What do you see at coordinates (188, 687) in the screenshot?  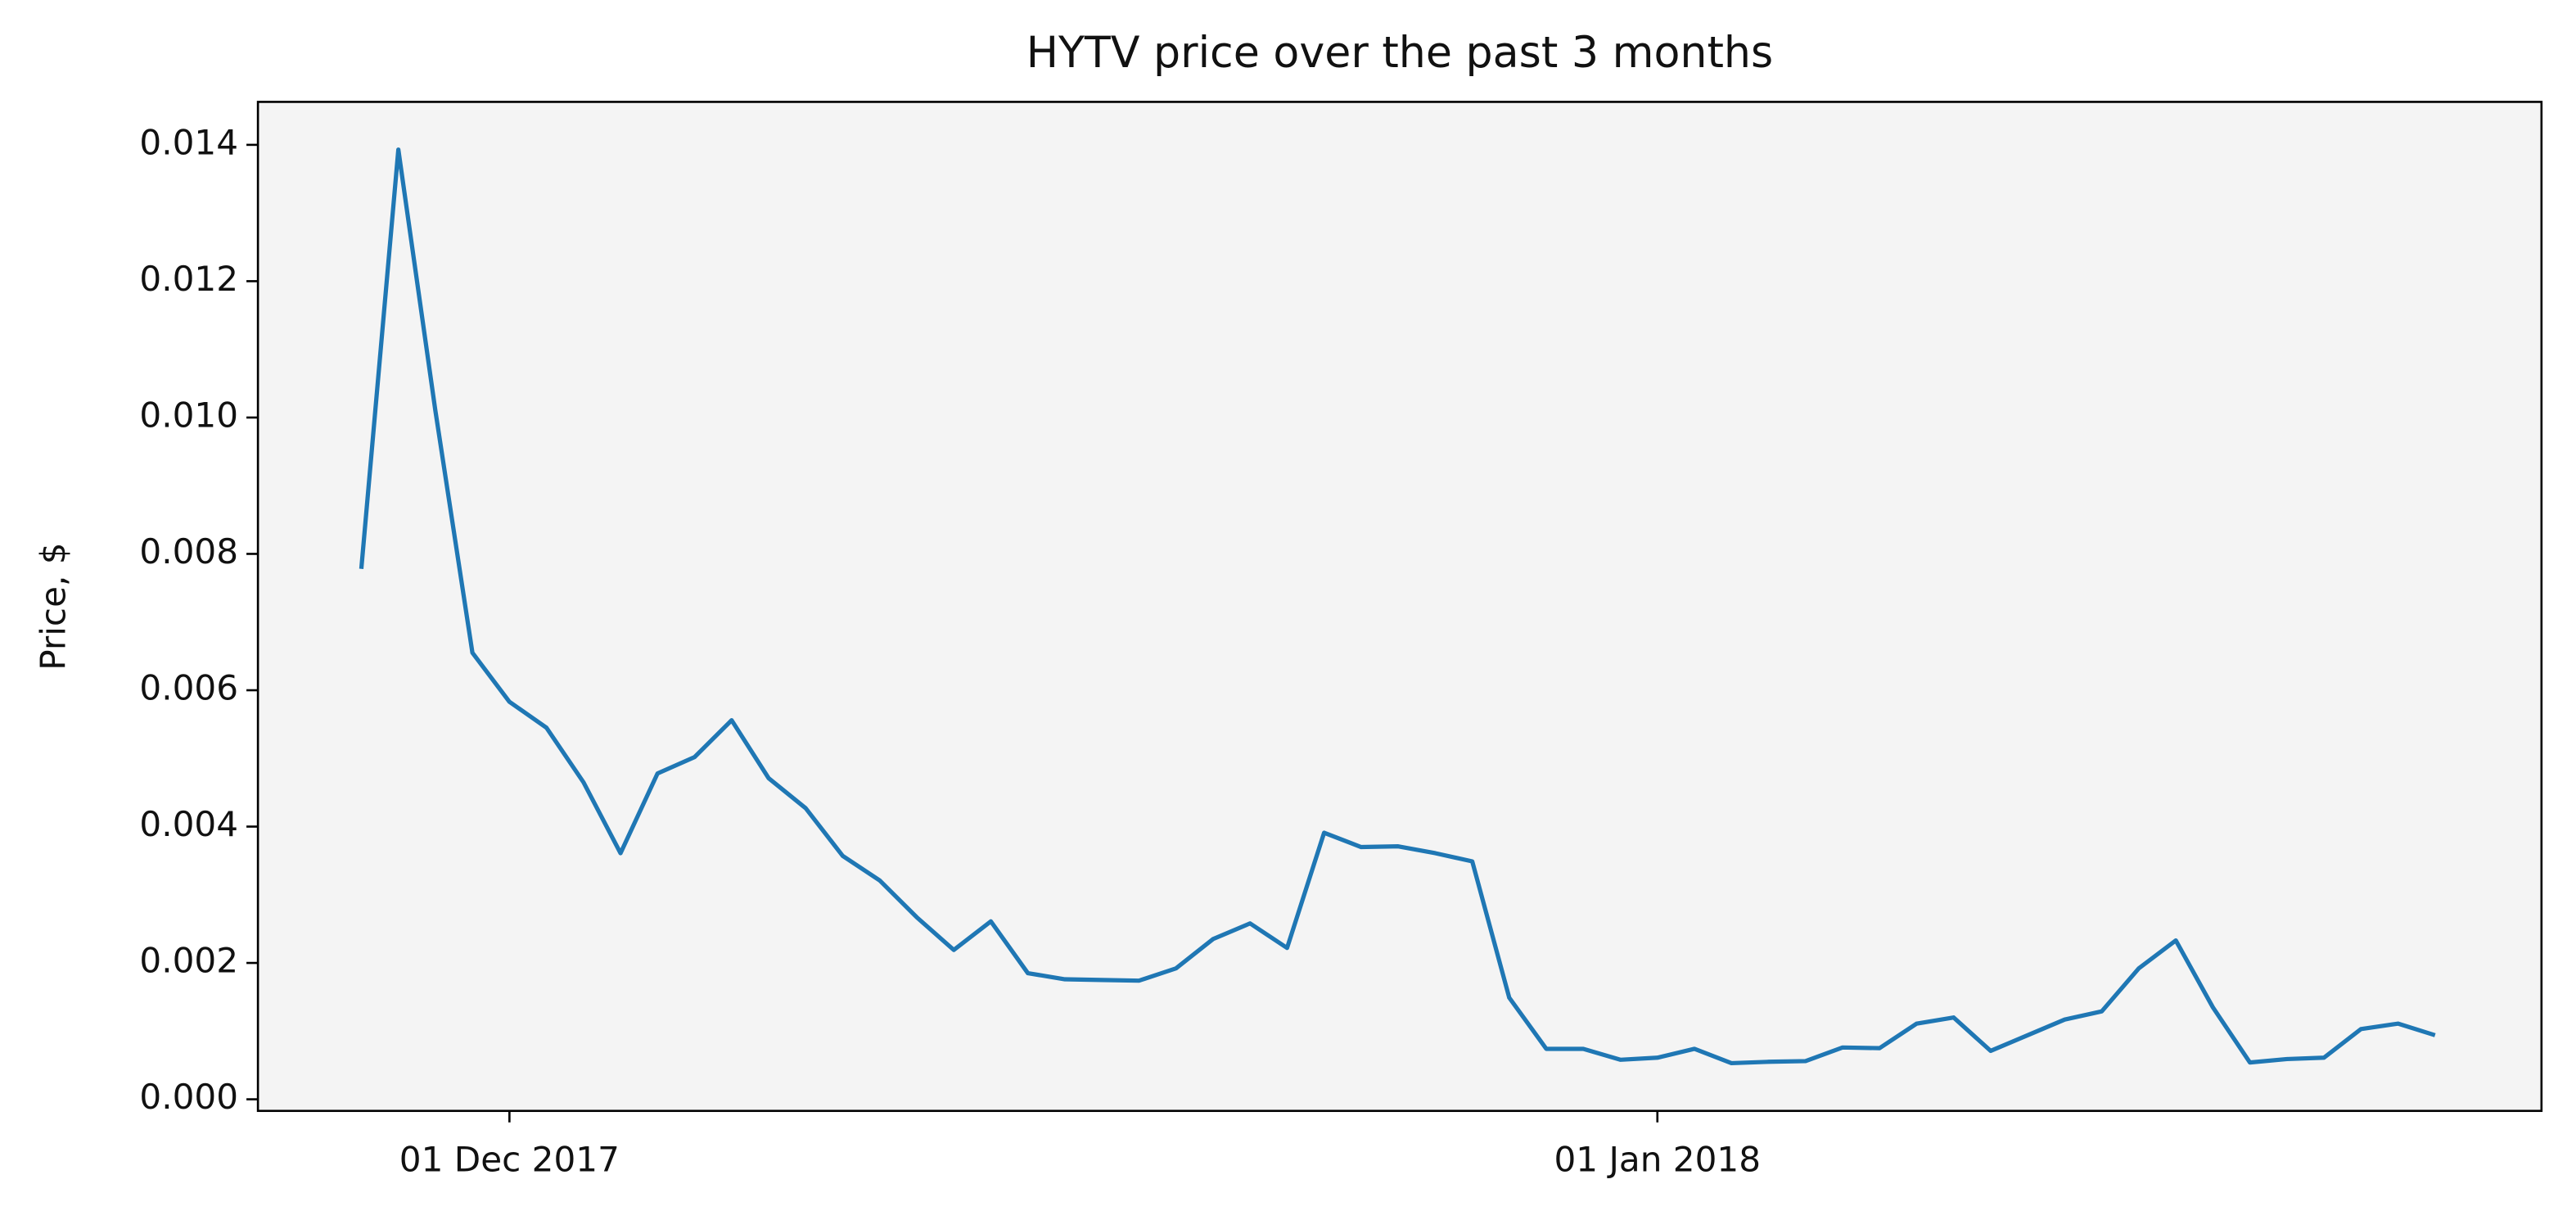 I see `y-tick-label: 0.006` at bounding box center [188, 687].